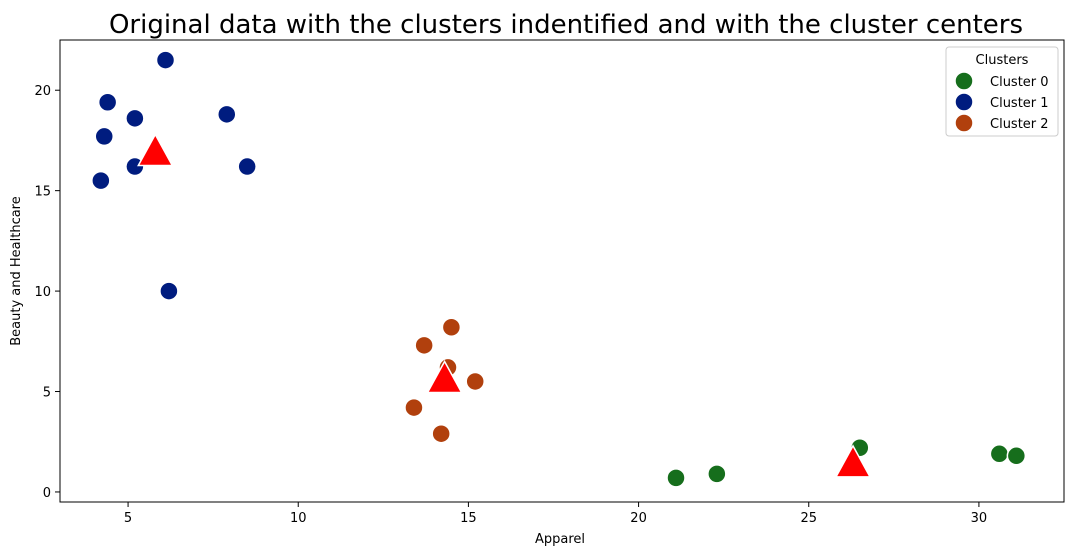  What do you see at coordinates (468, 518) in the screenshot?
I see `x-tick-label: 15` at bounding box center [468, 518].